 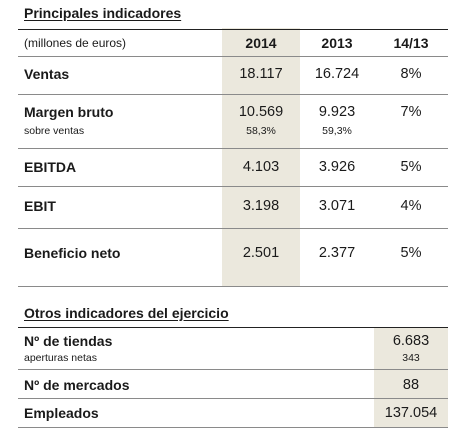 What do you see at coordinates (40, 206) in the screenshot?
I see `row-label-ebit: EBIT` at bounding box center [40, 206].